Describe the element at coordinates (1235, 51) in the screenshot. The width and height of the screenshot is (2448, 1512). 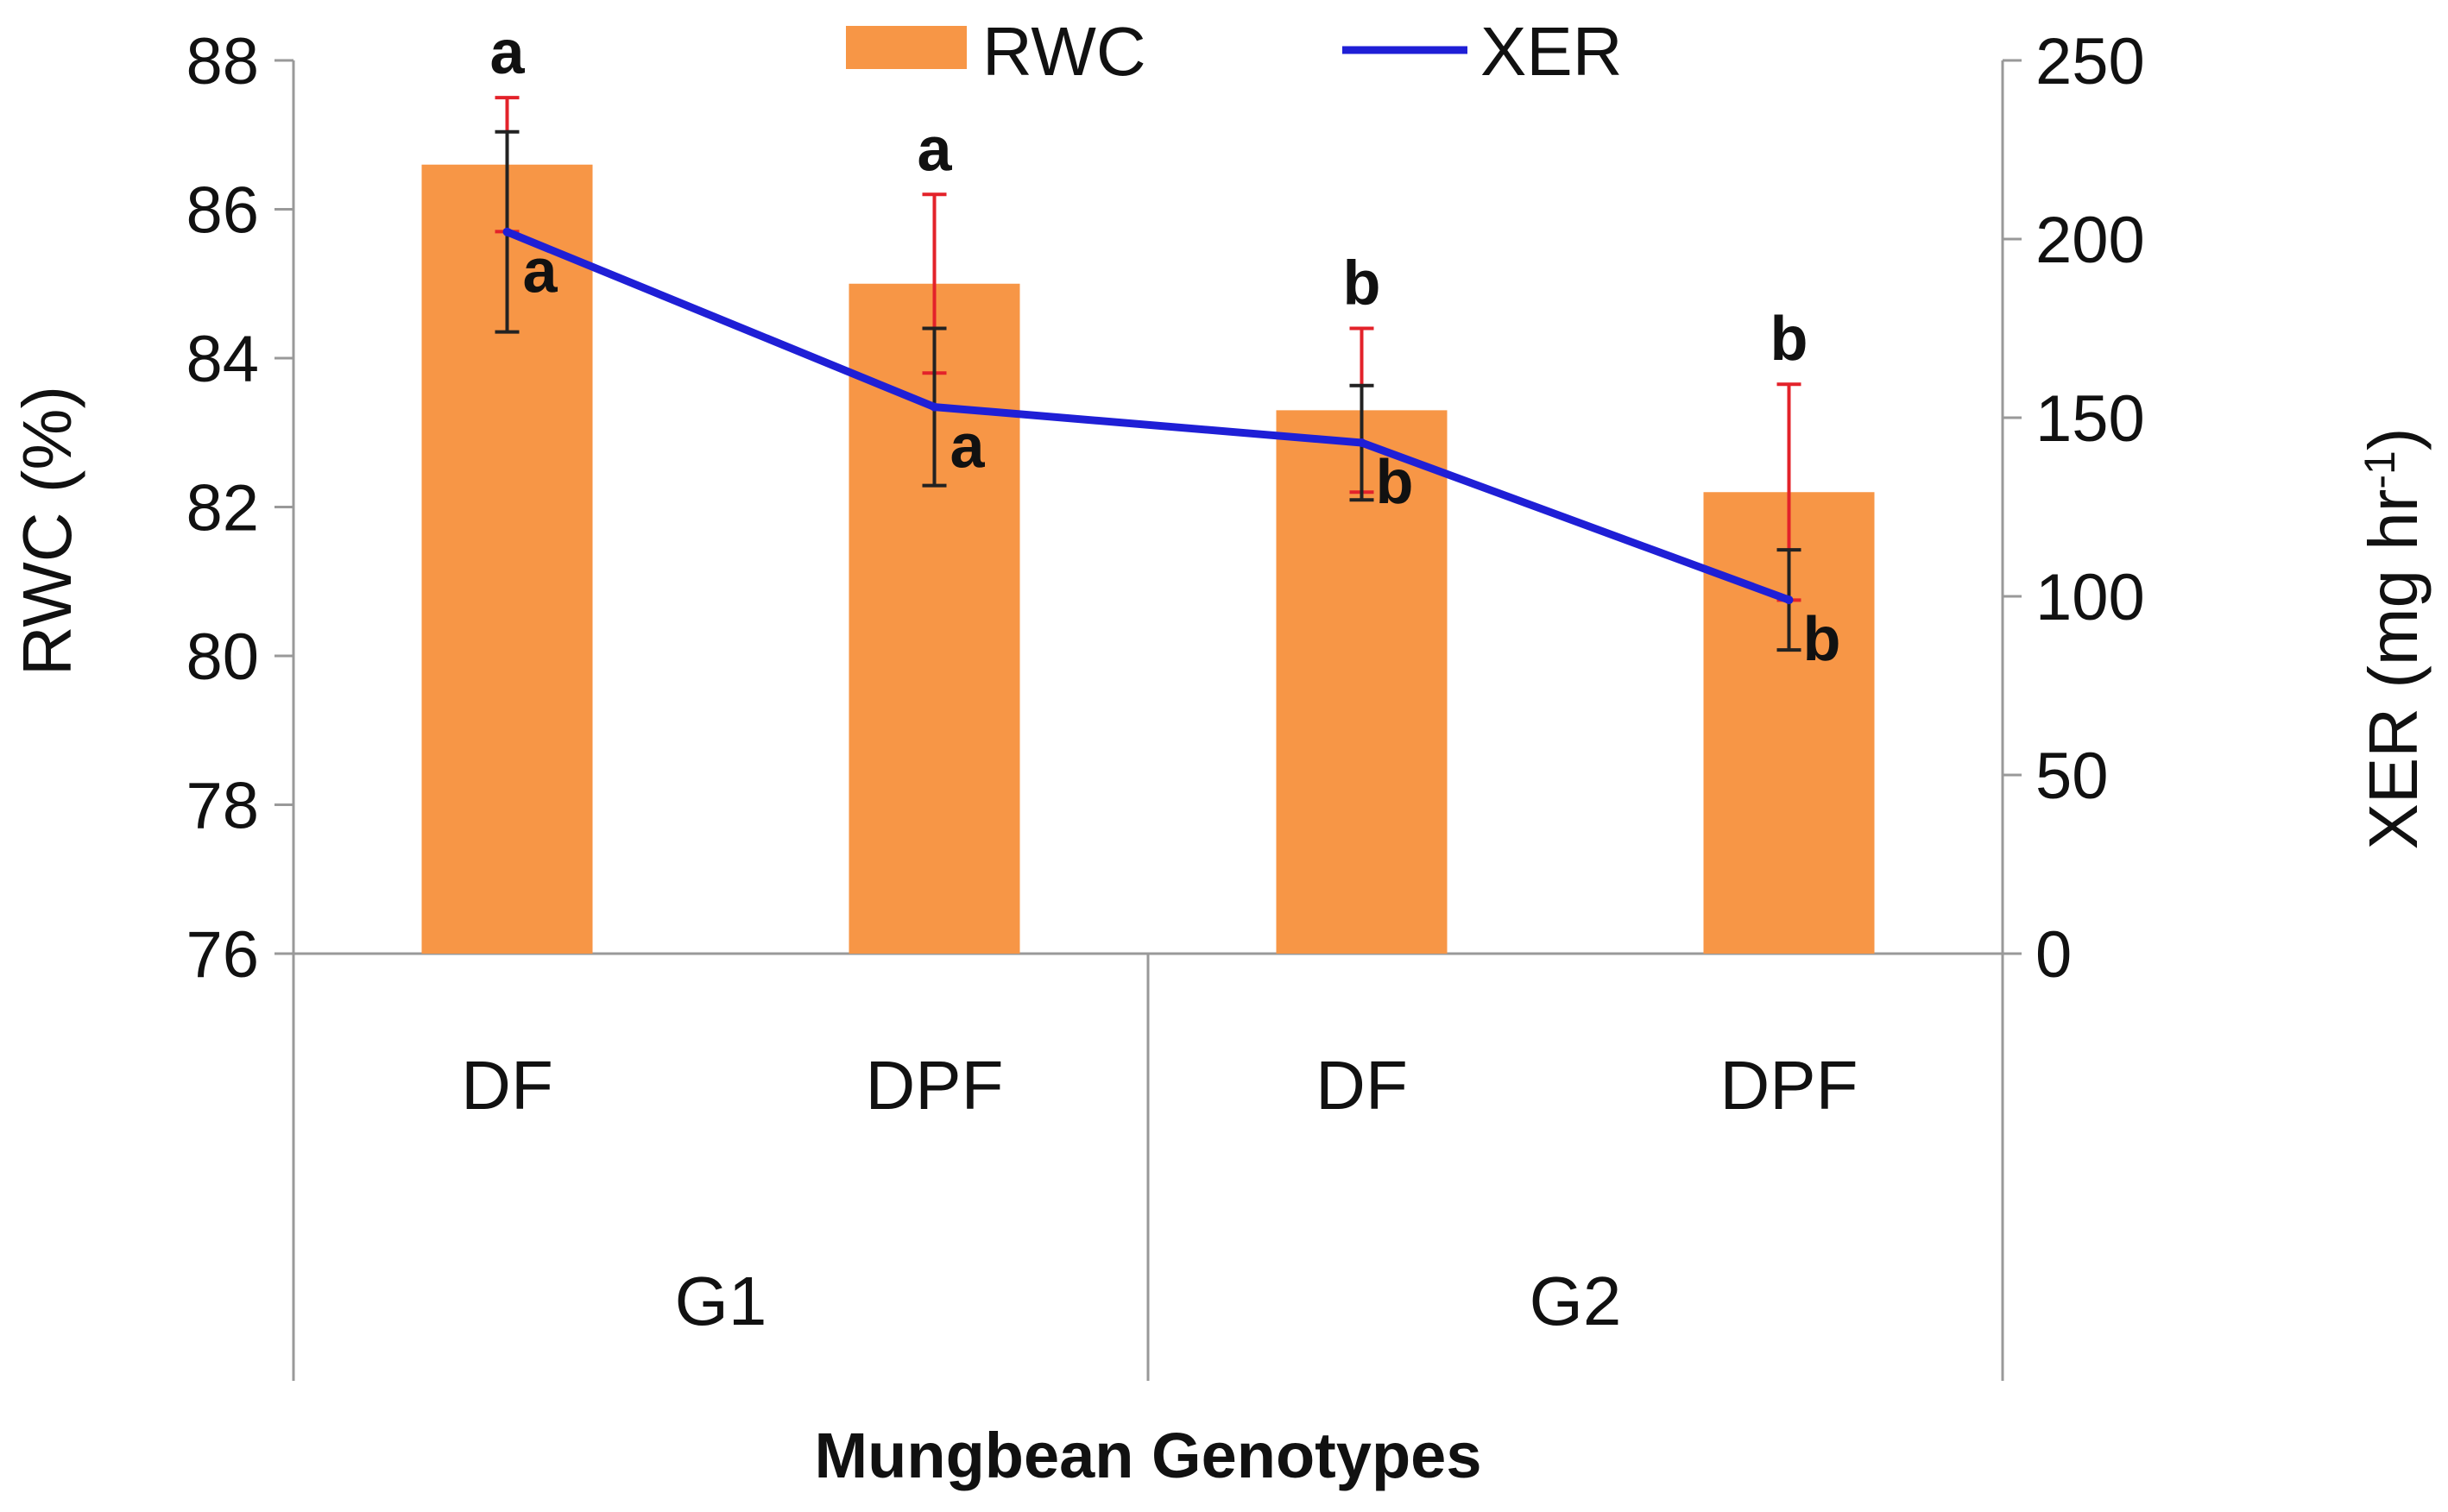
I see `legend: RWC XER` at that location.